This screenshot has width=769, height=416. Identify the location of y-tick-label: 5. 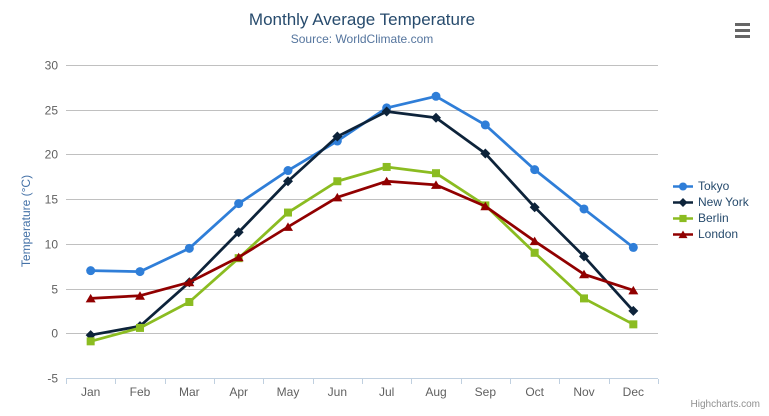
(54, 290).